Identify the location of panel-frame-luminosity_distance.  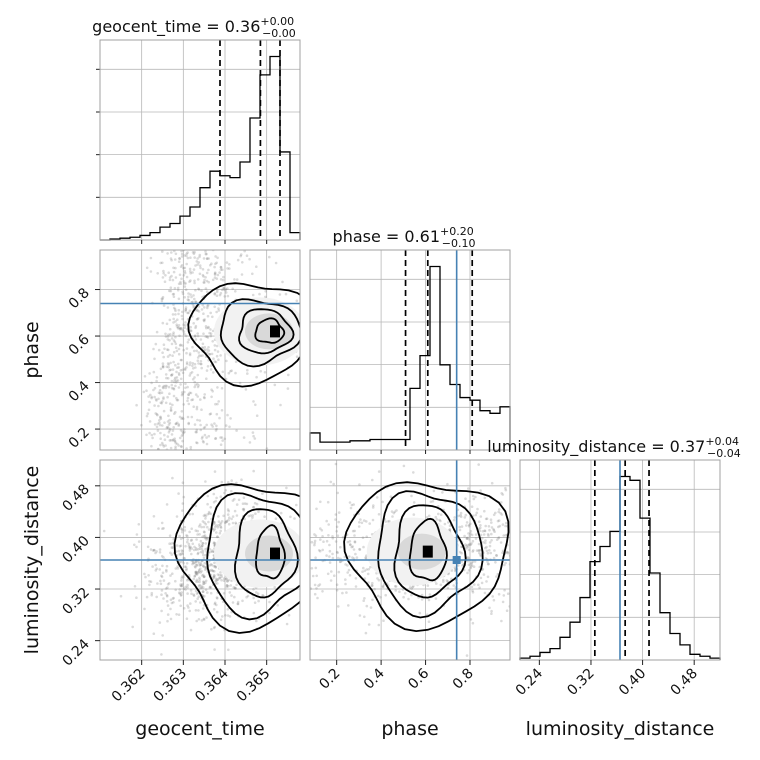
(620, 560).